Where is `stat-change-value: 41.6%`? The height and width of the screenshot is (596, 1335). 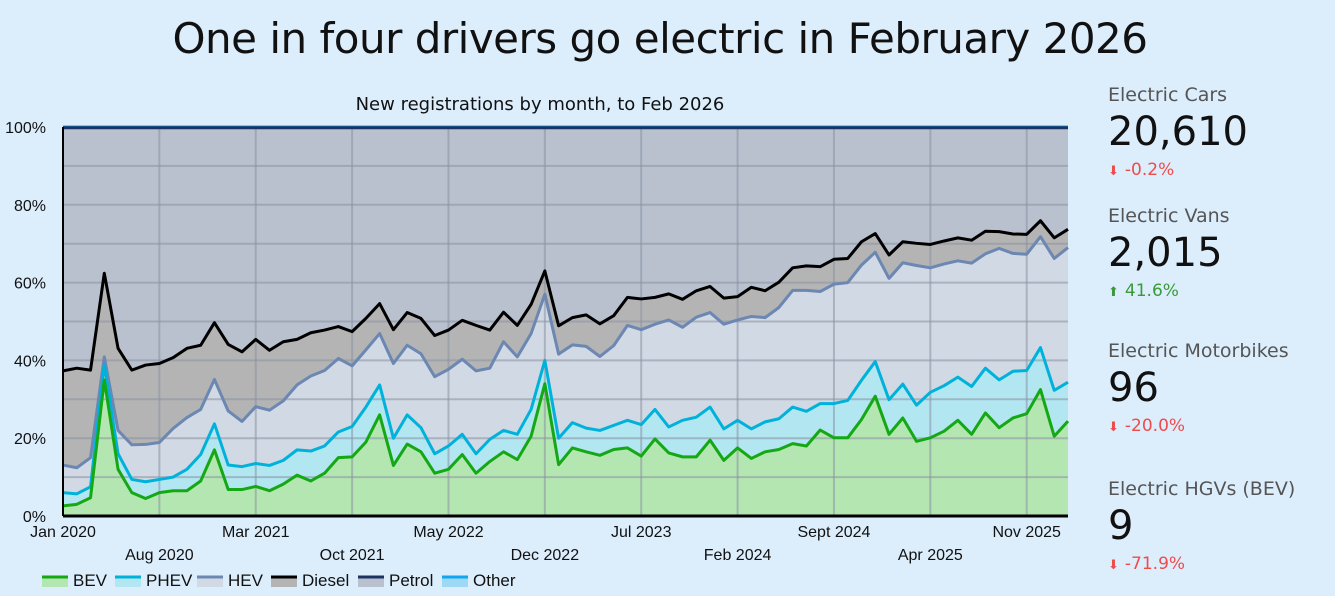
stat-change-value: 41.6% is located at coordinates (1151, 291).